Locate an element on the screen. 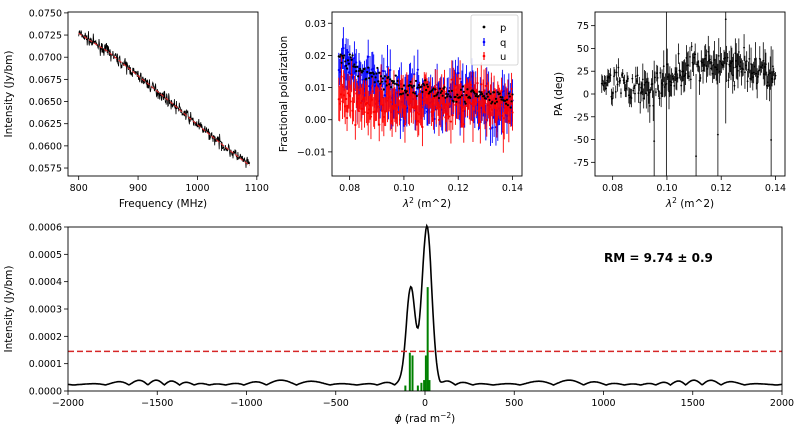 The height and width of the screenshot is (440, 806). panel2-yticks: −0.01 0.00 0.01 0.02 0.03 is located at coordinates (314, 88).